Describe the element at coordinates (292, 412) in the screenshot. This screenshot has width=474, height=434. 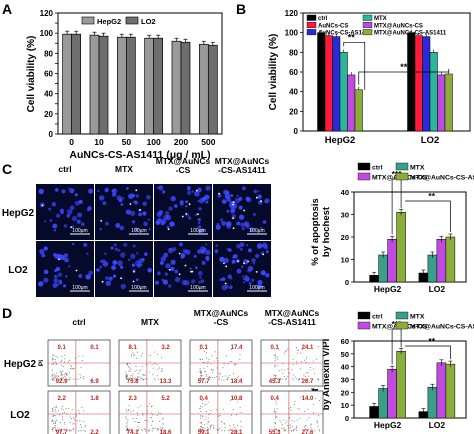
I see `flow-plot` at that location.